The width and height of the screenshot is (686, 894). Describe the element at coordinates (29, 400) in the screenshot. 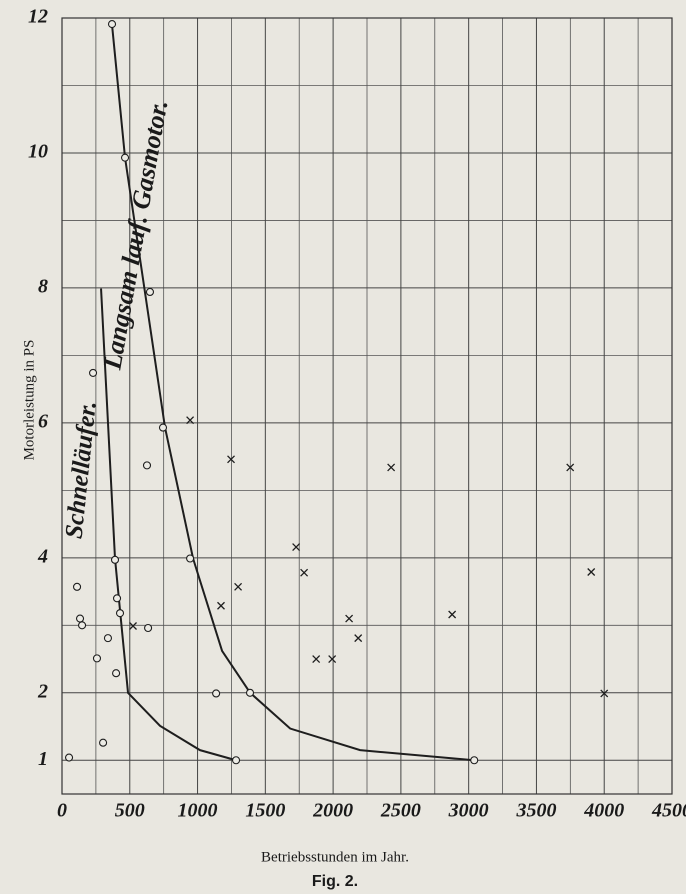

I see `y-axis-label: Motorleistung in PS` at that location.